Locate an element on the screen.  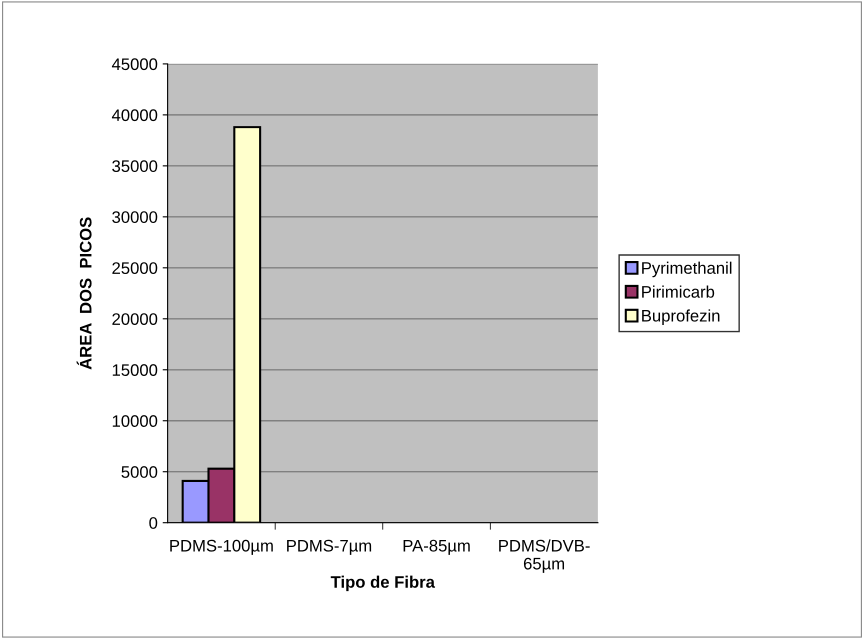
y-tick-label: 35000 is located at coordinates (135, 166).